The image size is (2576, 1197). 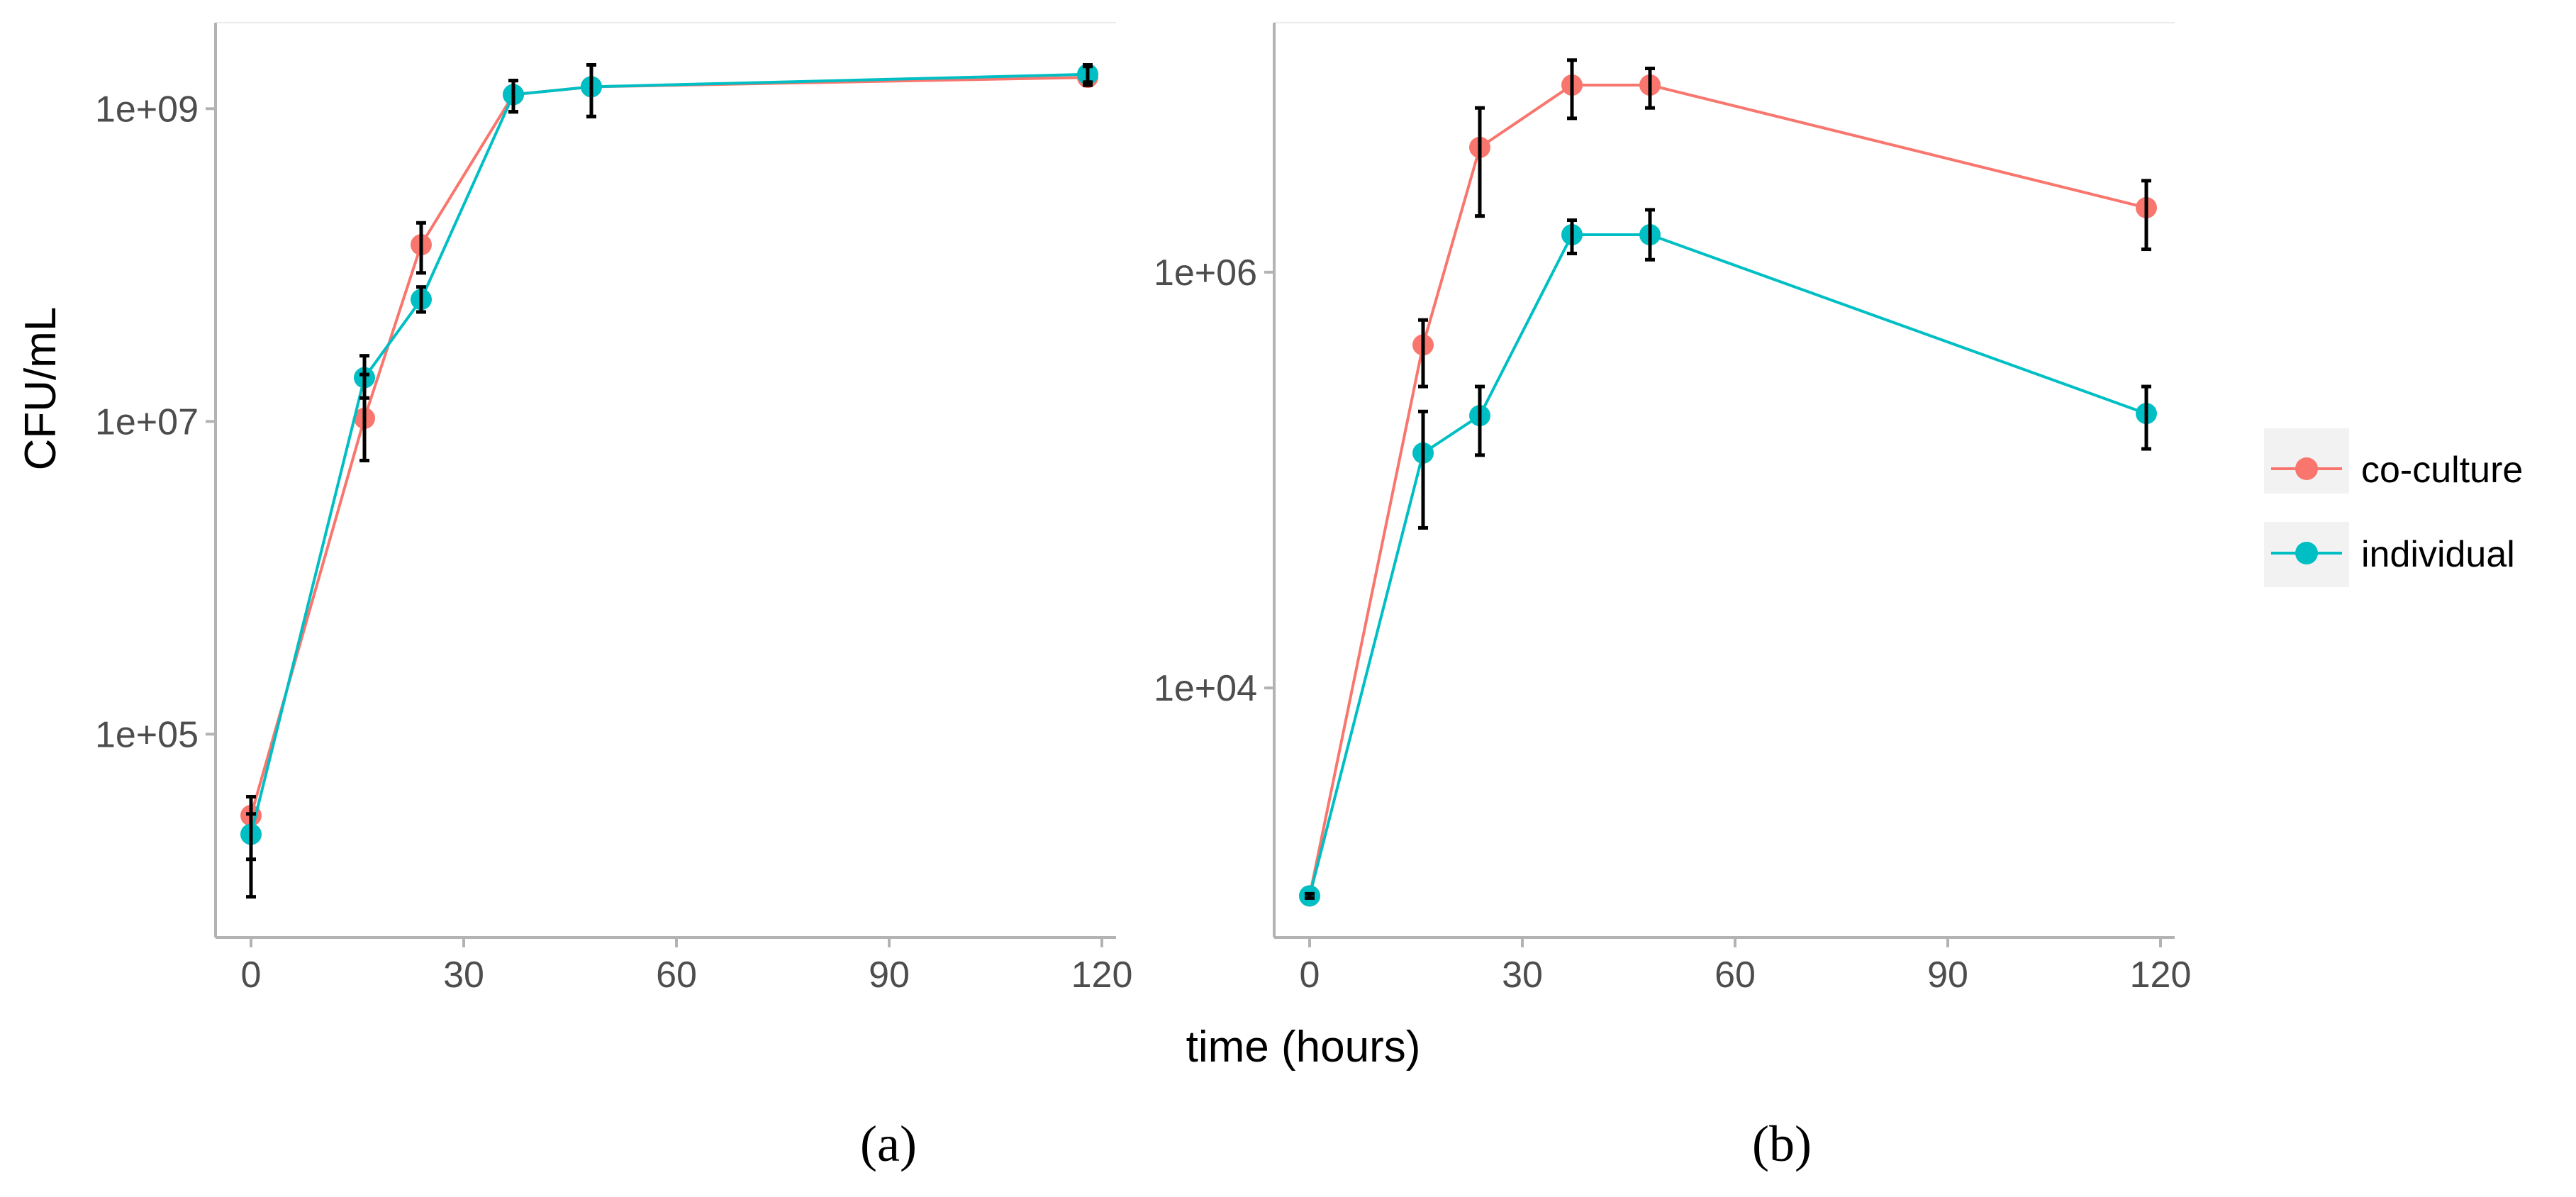 What do you see at coordinates (888, 1143) in the screenshot?
I see `panel-a-caption: (a)` at bounding box center [888, 1143].